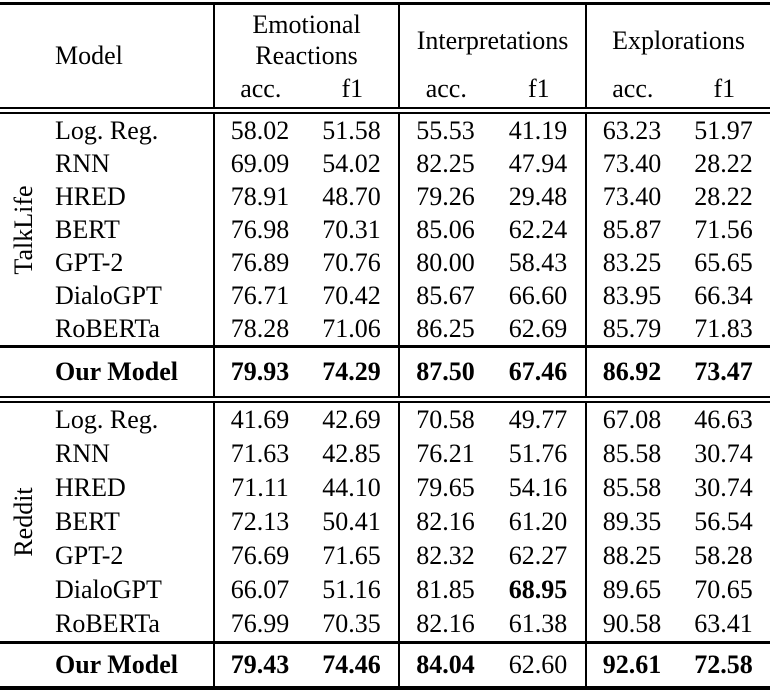  Describe the element at coordinates (351, 521) in the screenshot. I see `er-f1-value: 50.41` at that location.